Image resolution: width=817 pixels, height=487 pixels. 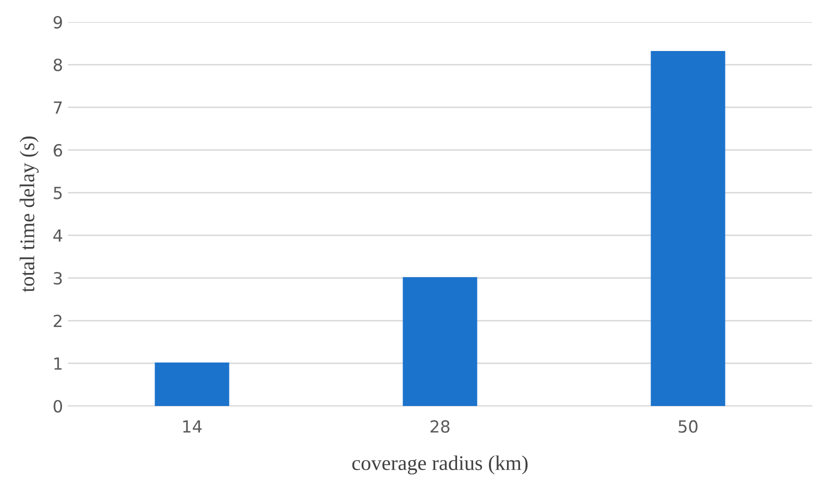 What do you see at coordinates (58, 22) in the screenshot?
I see `y-tick-label: 9` at bounding box center [58, 22].